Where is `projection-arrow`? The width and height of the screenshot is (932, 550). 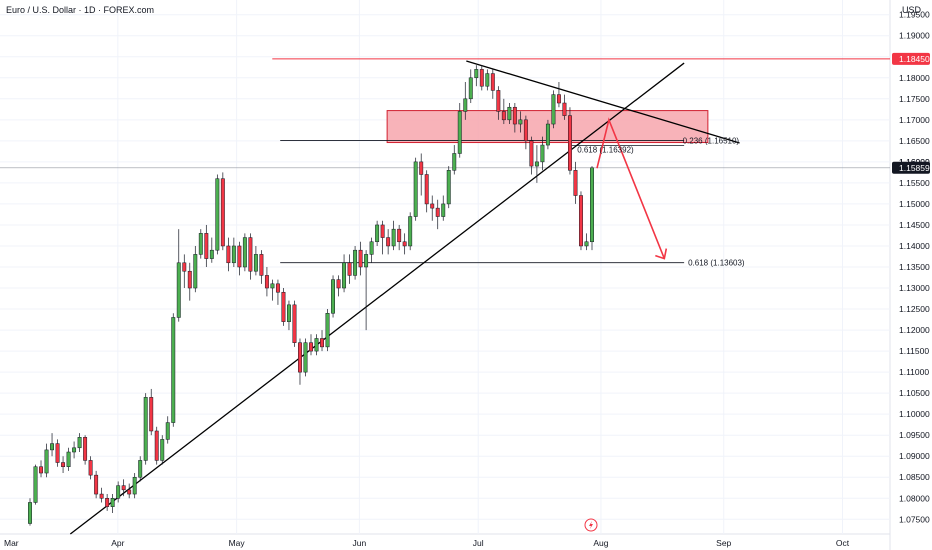
projection-arrow is located at coordinates (631, 188).